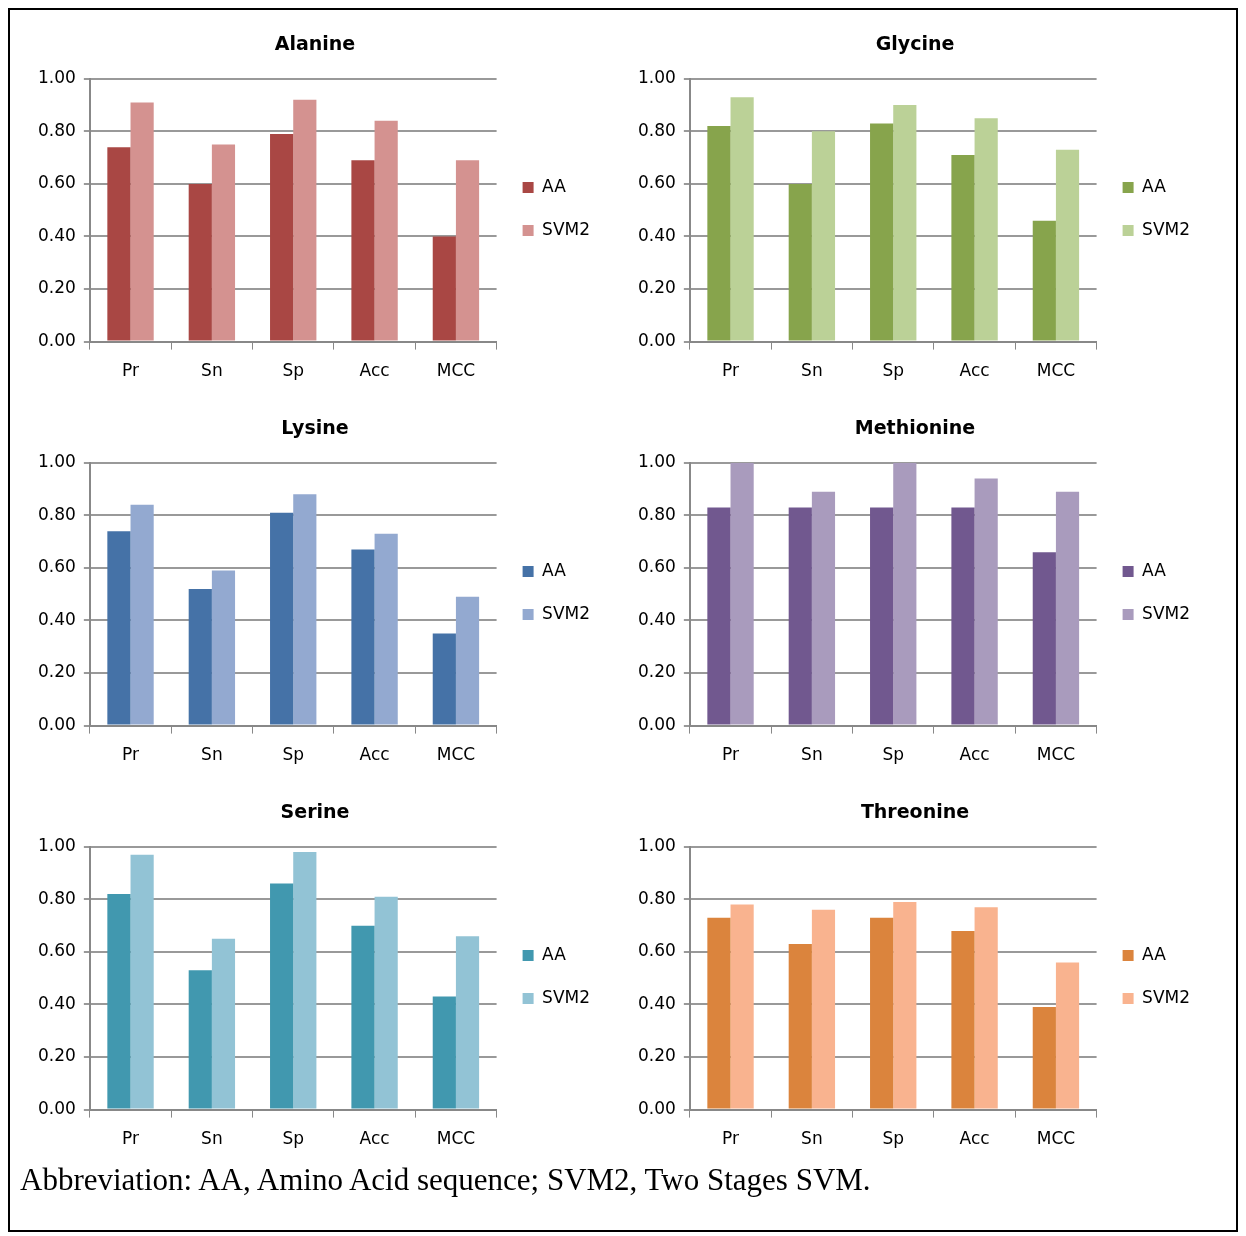  Describe the element at coordinates (445, 1180) in the screenshot. I see `text: Abbreviation: AA, Amino Acid sequence; SVM2, Two Stages SVM.` at that location.